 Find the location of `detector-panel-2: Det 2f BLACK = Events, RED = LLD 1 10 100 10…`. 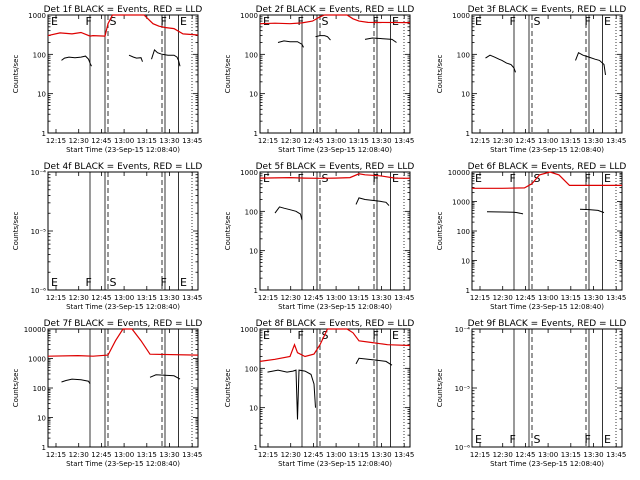

detector-panel-2: Det 2f BLACK = Events, RED = LLD 1 10 100 10… is located at coordinates (319, 79).